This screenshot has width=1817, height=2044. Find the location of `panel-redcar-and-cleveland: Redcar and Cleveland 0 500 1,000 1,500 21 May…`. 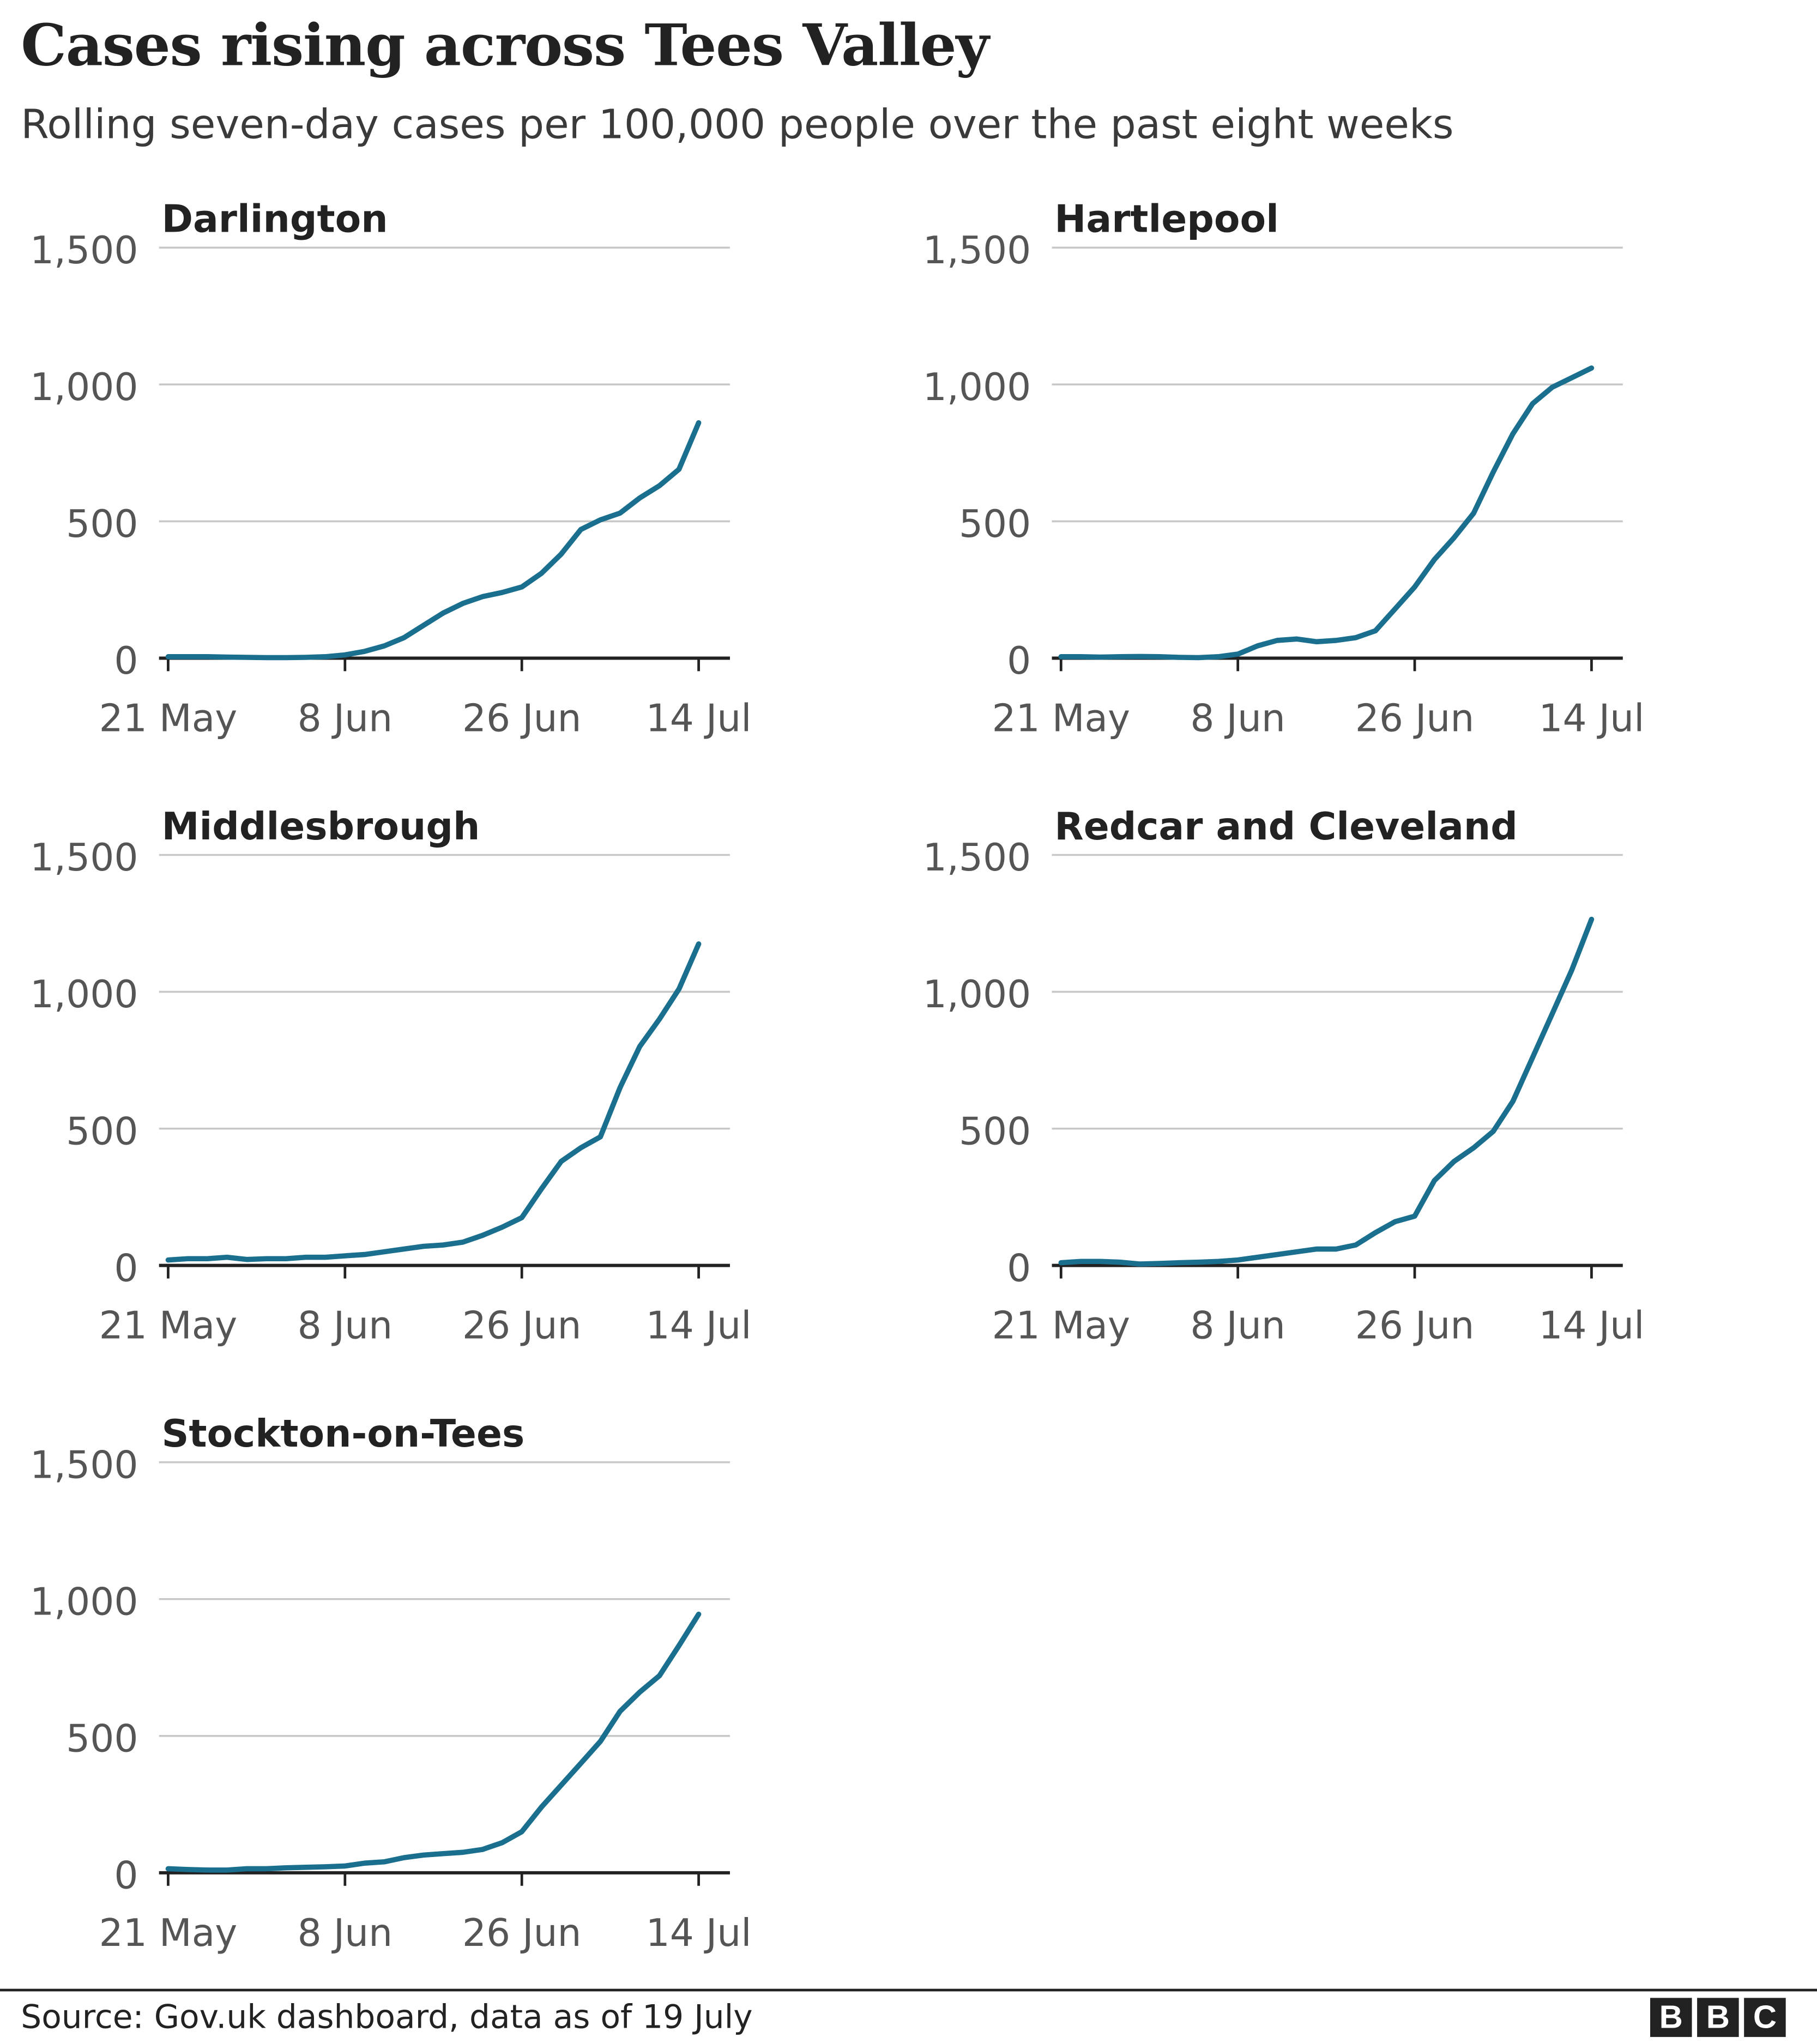

panel-redcar-and-cleveland: Redcar and Cleveland 0 500 1,000 1,500 21 May… is located at coordinates (1284, 1076).